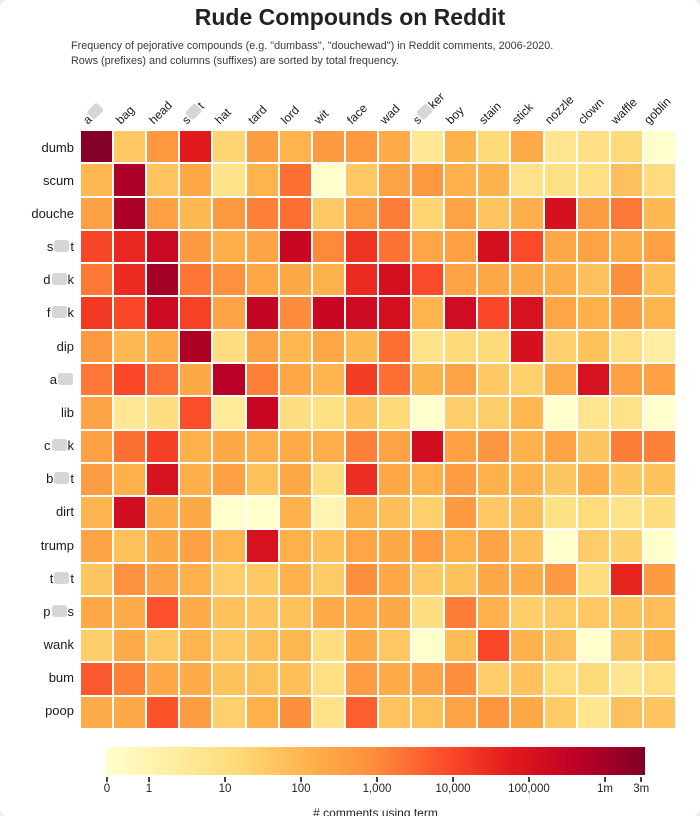 The image size is (700, 816). What do you see at coordinates (65, 346) in the screenshot?
I see `row-label: dip` at bounding box center [65, 346].